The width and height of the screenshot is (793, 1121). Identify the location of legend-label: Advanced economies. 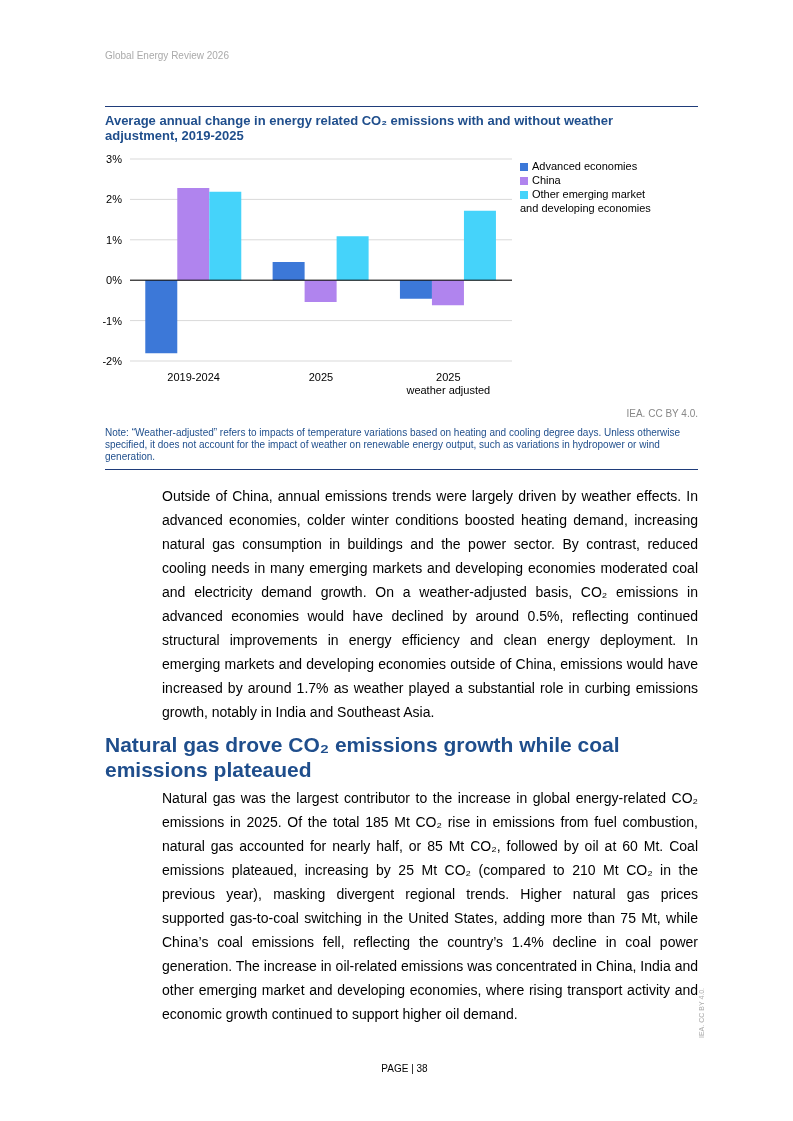
(585, 166).